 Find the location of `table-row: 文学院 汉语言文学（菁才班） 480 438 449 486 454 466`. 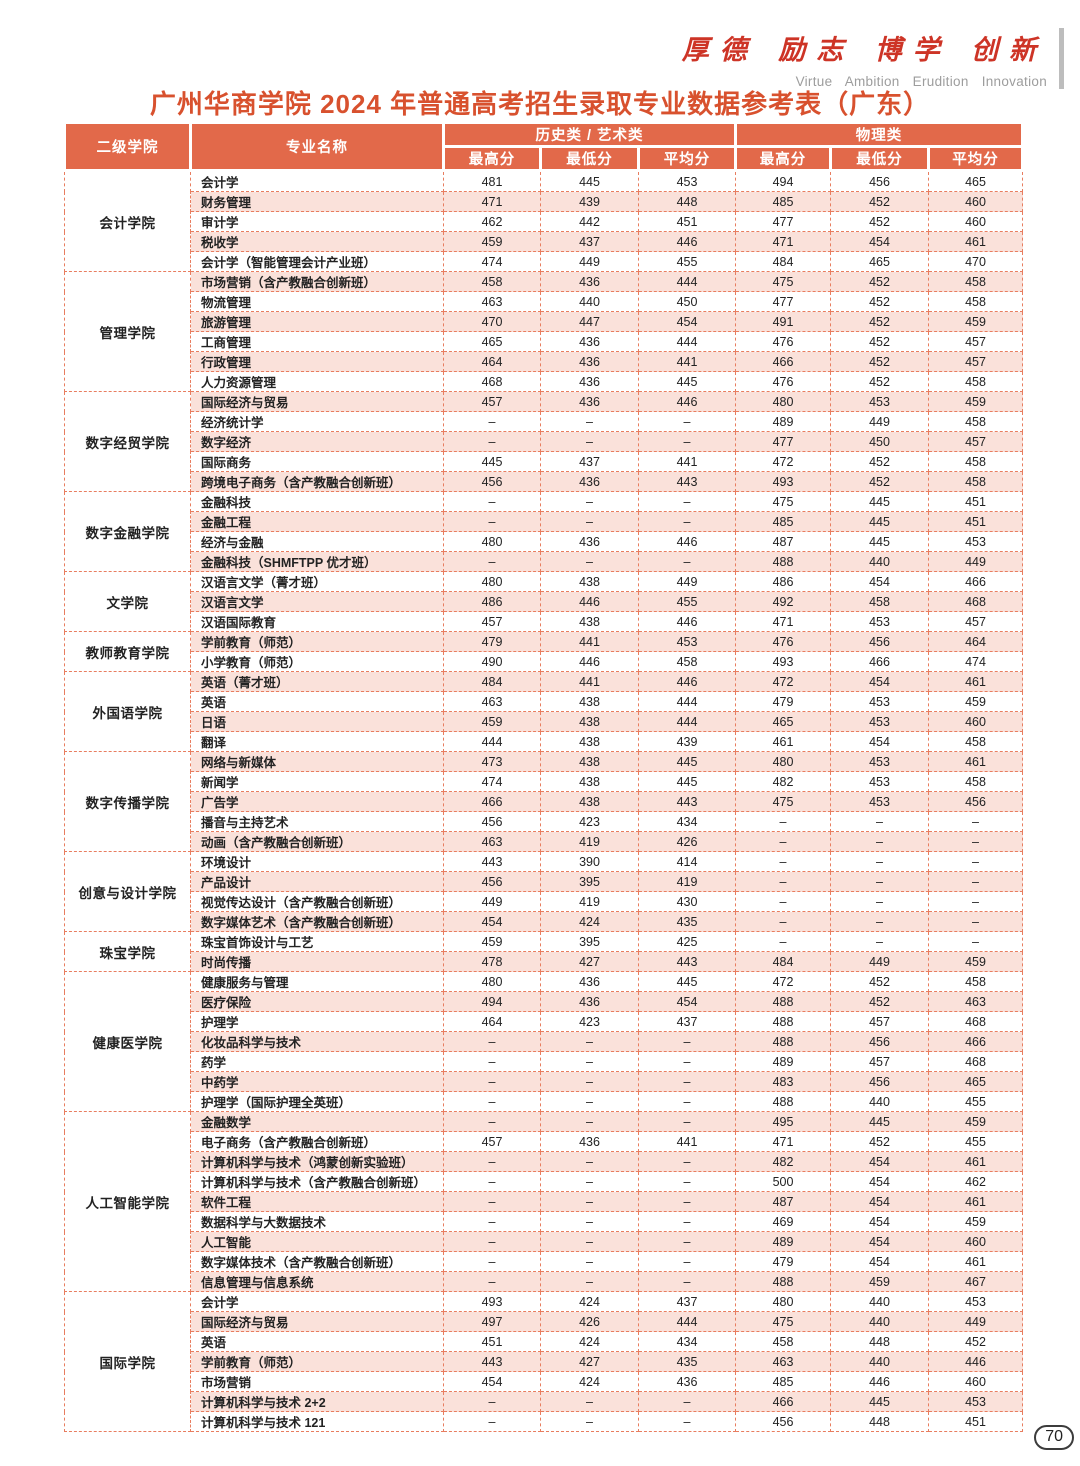

table-row: 文学院 汉语言文学（菁才班） 480 438 449 486 454 466 is located at coordinates (543, 601).